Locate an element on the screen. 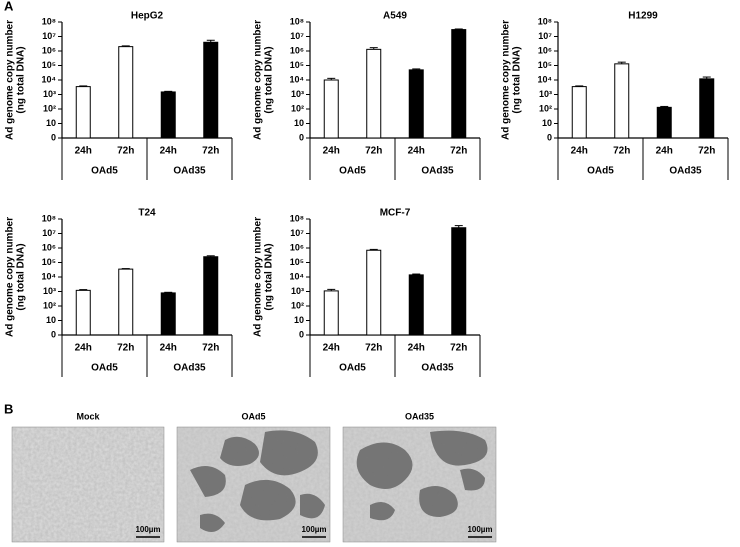  chart-title: H1299 is located at coordinates (643, 16).